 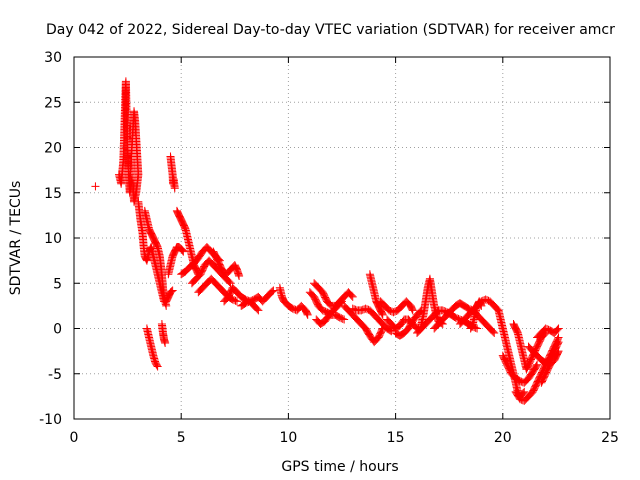 I want to click on y-tick-label: 0, so click(x=57, y=330).